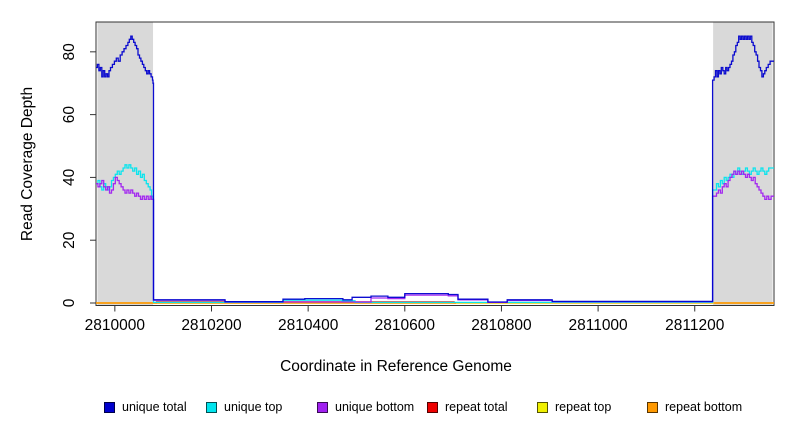 This screenshot has height=432, width=792. I want to click on y-tick-label: 20, so click(69, 240).